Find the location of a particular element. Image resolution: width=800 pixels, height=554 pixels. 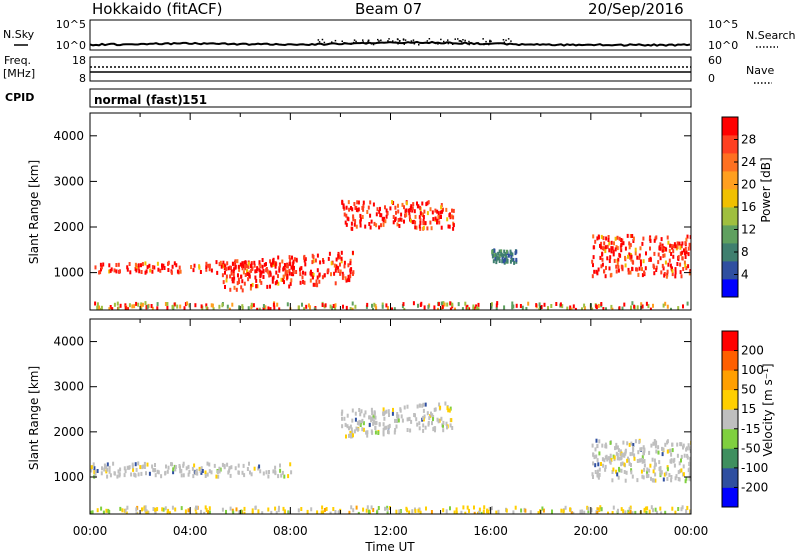

y-tick-label: 2000 is located at coordinates (68, 227).